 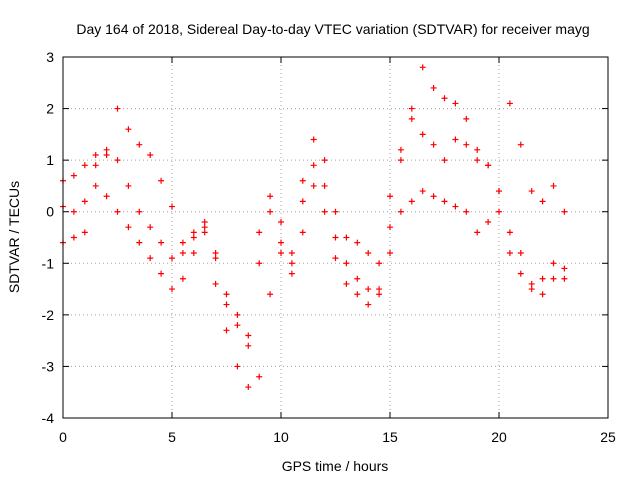 What do you see at coordinates (48, 315) in the screenshot?
I see `y-tick-label: -2` at bounding box center [48, 315].